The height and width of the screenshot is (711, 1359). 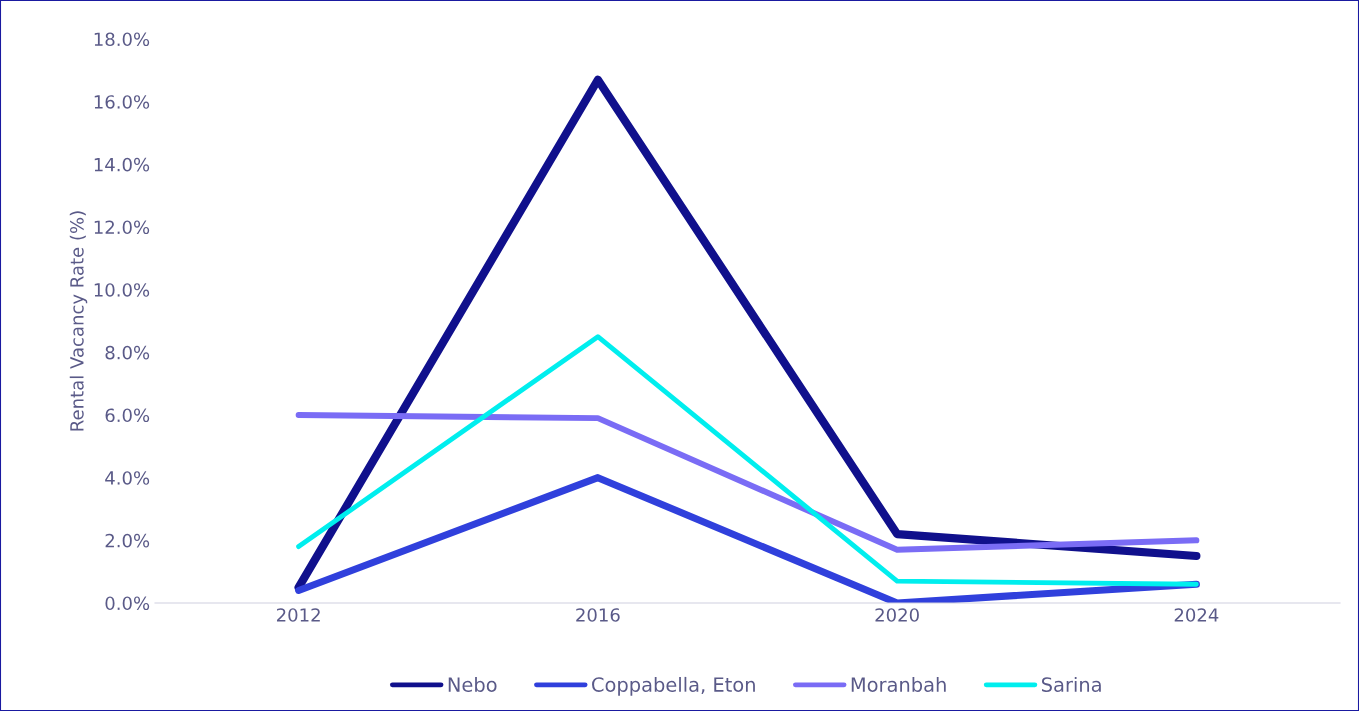 I want to click on y-tick-label: 6.0%, so click(x=127, y=415).